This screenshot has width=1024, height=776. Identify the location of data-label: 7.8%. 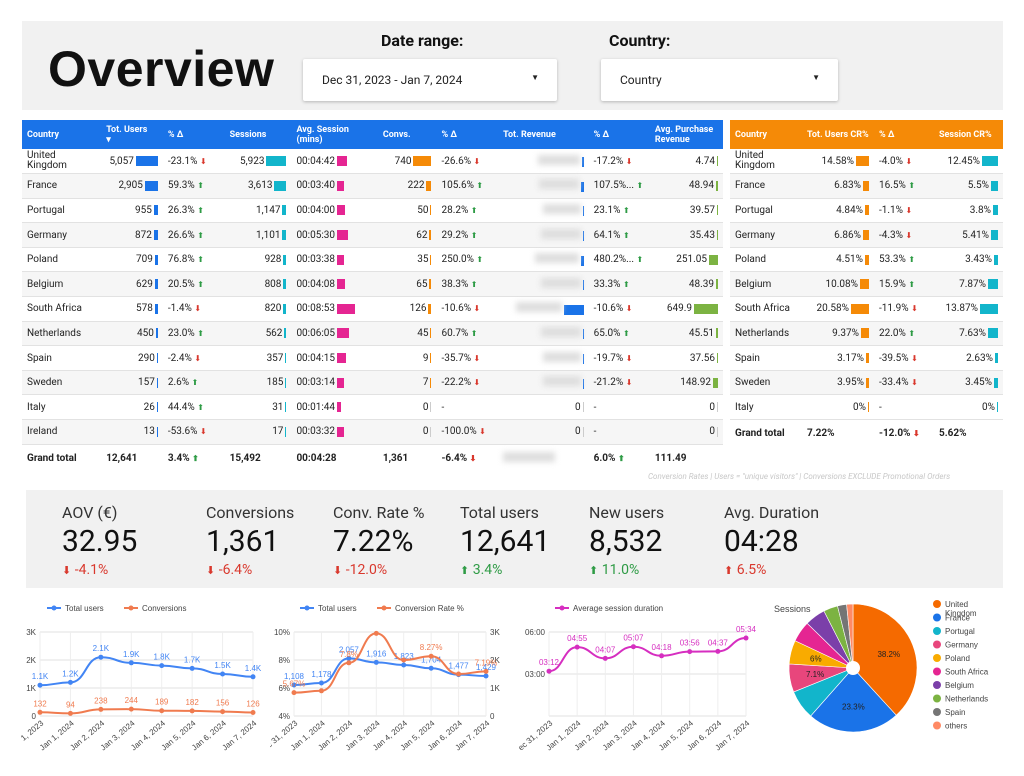
(349, 654).